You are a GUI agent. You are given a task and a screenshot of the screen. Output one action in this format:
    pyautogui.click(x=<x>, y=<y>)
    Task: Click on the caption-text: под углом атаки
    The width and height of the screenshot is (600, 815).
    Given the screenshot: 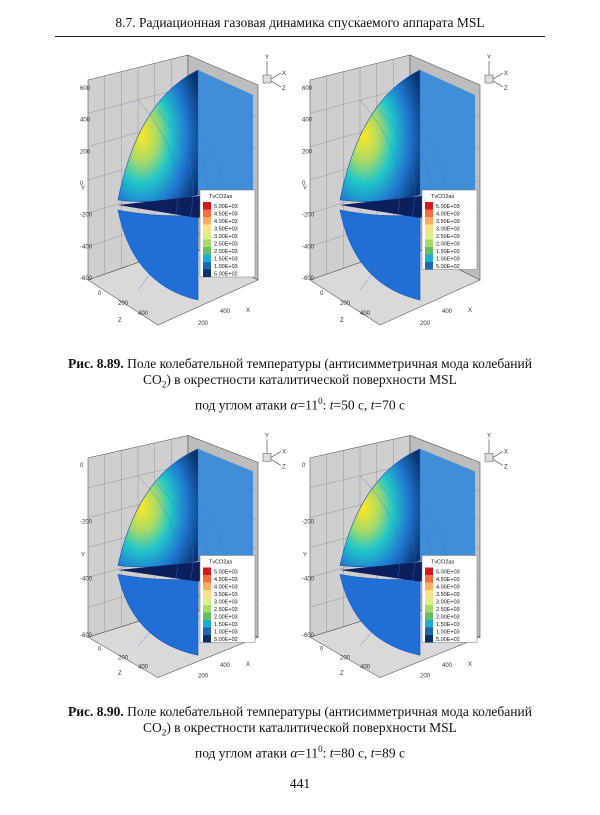 What is the action you would take?
    pyautogui.click(x=242, y=405)
    